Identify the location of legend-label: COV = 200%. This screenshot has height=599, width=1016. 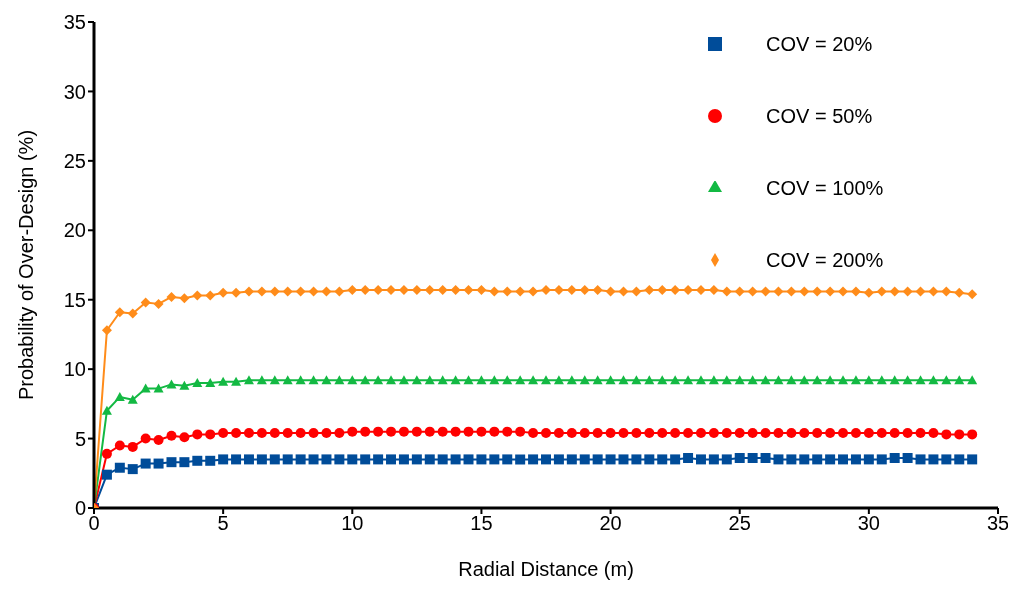
(825, 260).